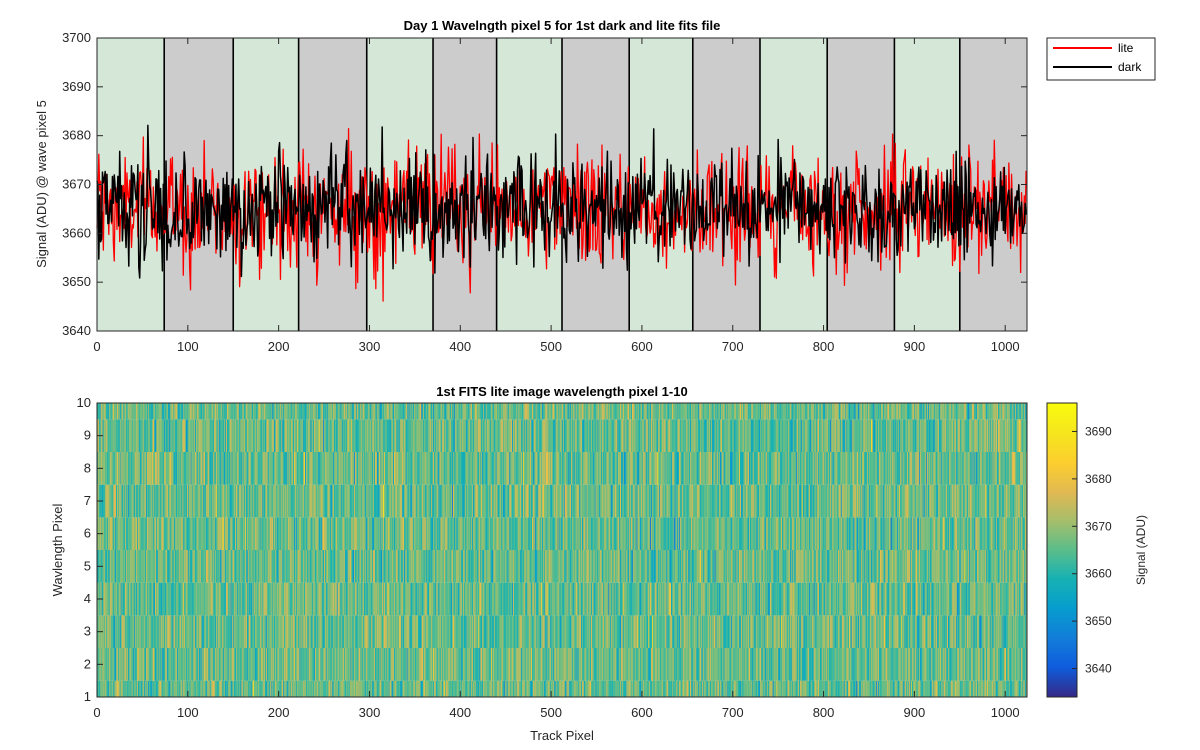 This screenshot has width=1200, height=750. What do you see at coordinates (1101, 59) in the screenshot?
I see `legend: lite dark` at bounding box center [1101, 59].